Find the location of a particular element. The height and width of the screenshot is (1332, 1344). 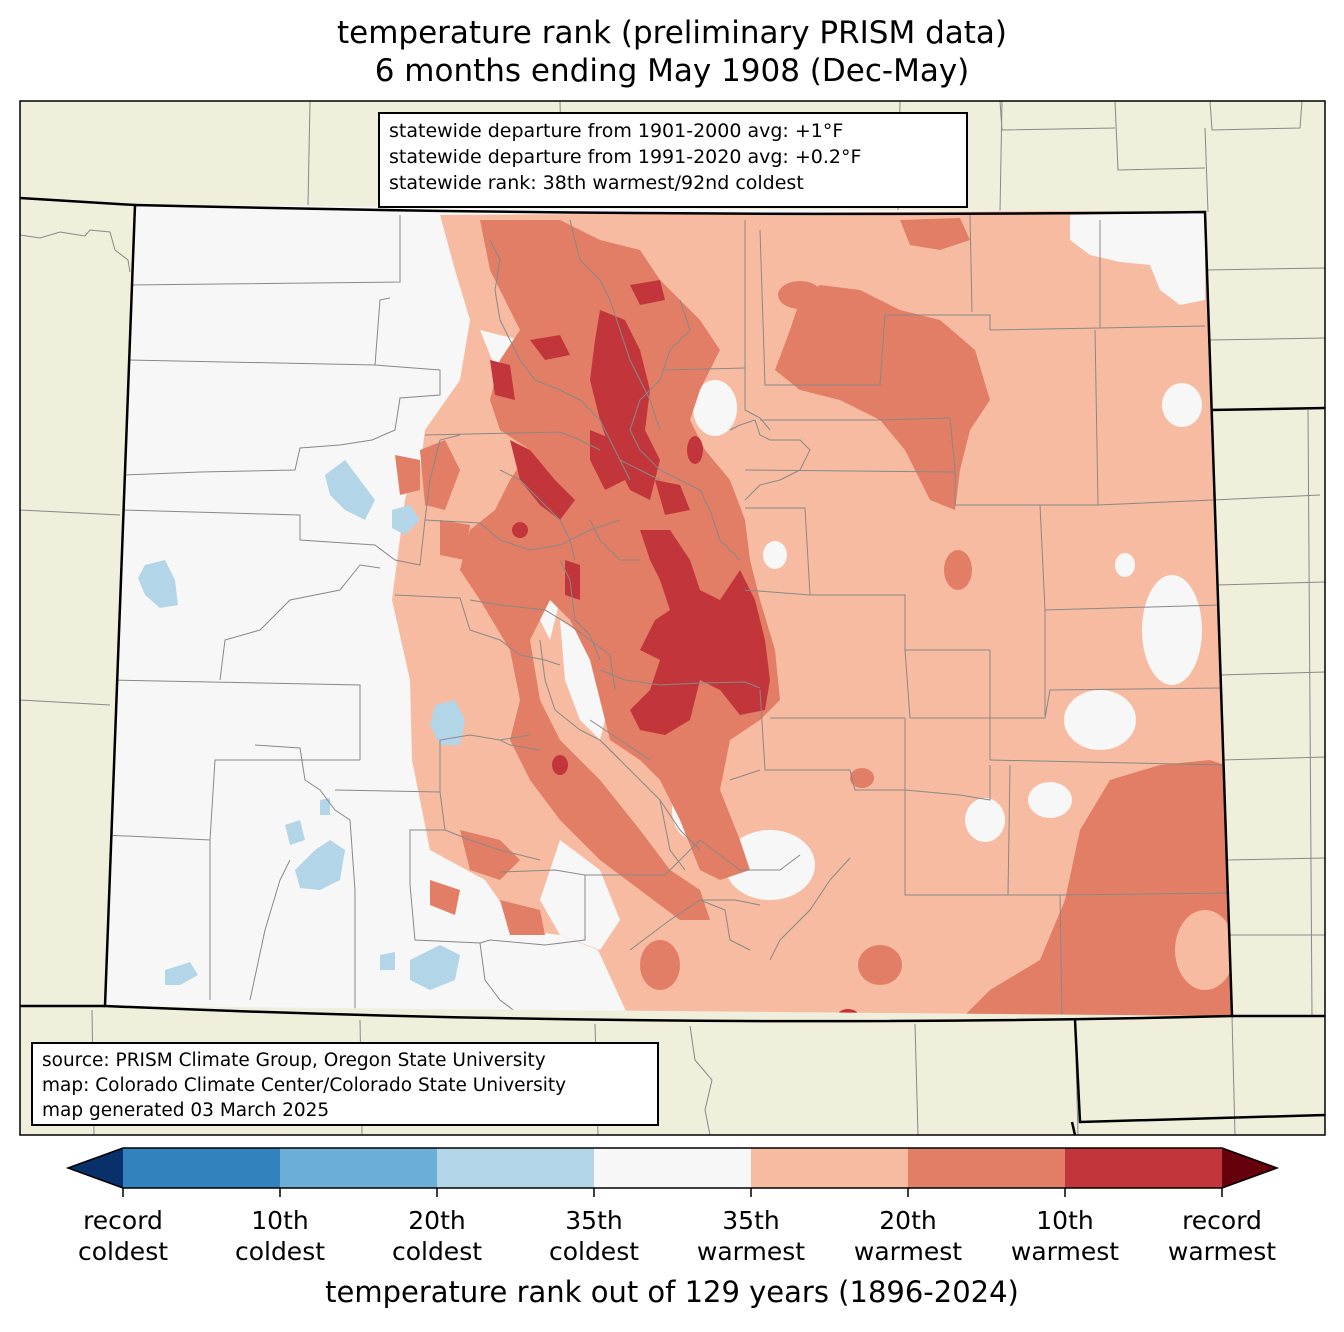

colorbar-tick-label-35th-coldest: 35th coldest is located at coordinates (594, 1236).